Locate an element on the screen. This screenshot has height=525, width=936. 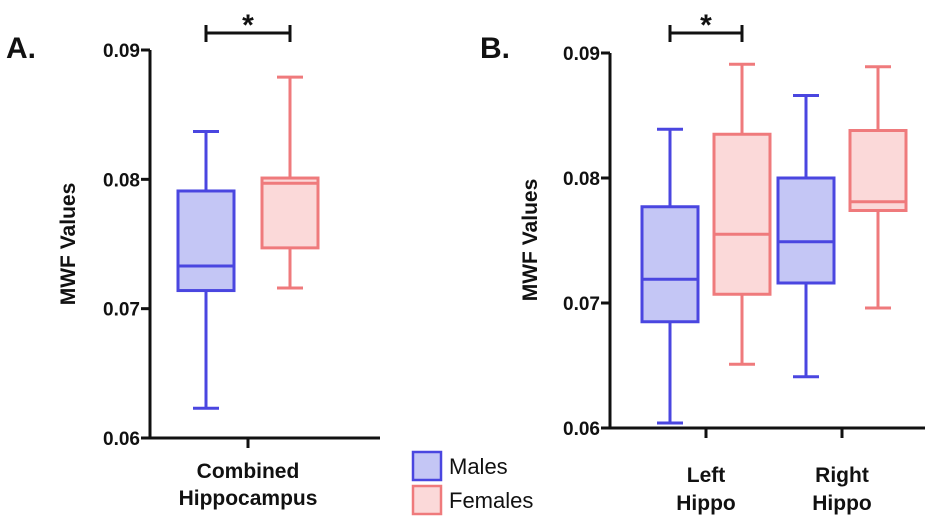
panel-b-x-tick-label: Left is located at coordinates (706, 475).